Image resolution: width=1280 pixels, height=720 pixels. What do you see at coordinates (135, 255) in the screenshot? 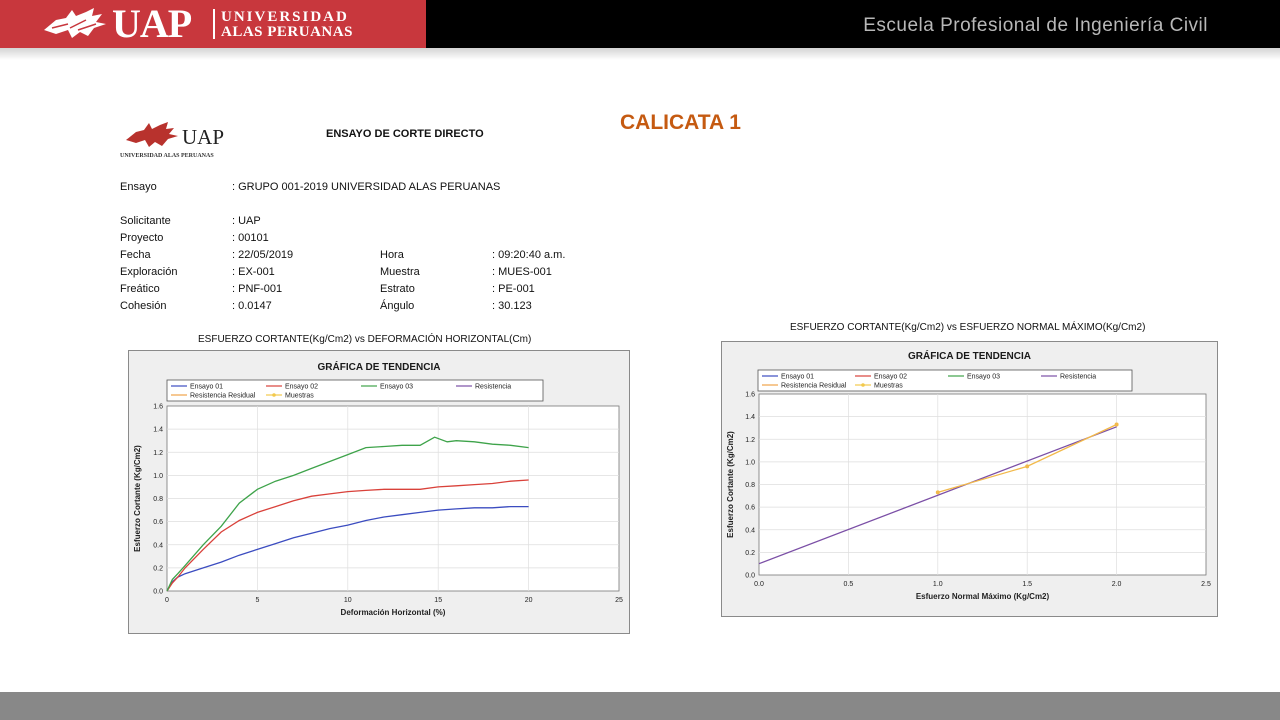
I see `field-label-fecha: Fecha` at bounding box center [135, 255].